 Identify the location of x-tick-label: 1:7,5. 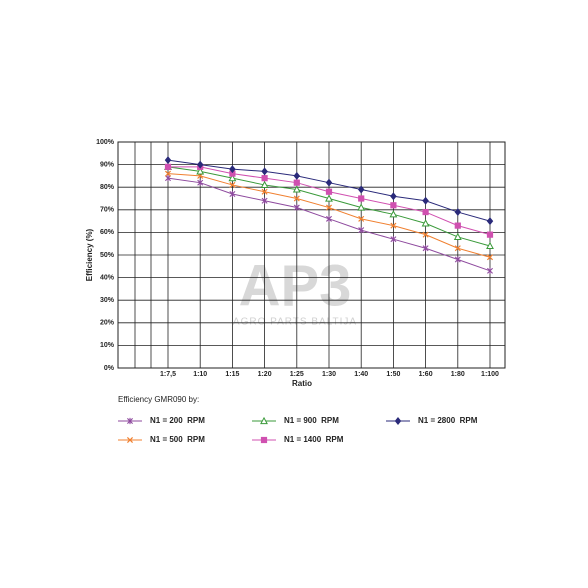
(168, 374).